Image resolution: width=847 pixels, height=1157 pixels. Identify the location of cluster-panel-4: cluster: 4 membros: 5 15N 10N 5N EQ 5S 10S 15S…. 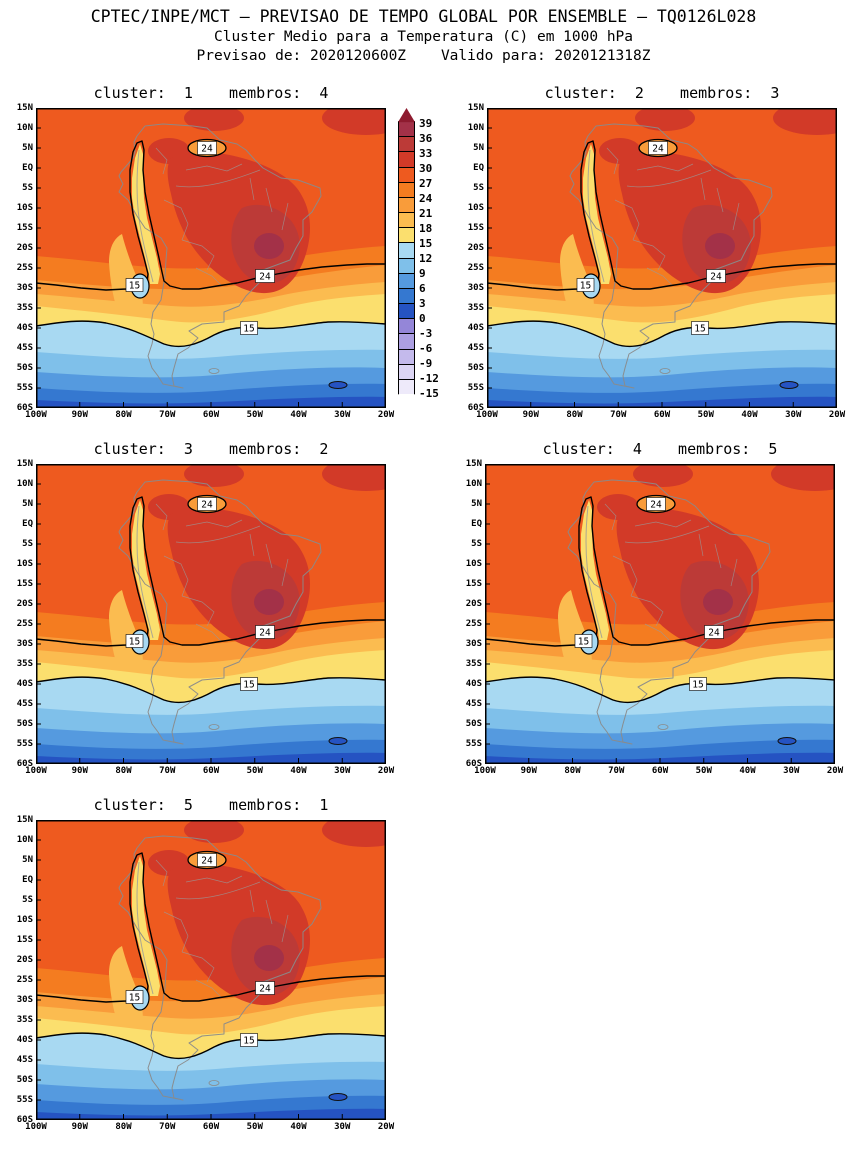
(649, 608).